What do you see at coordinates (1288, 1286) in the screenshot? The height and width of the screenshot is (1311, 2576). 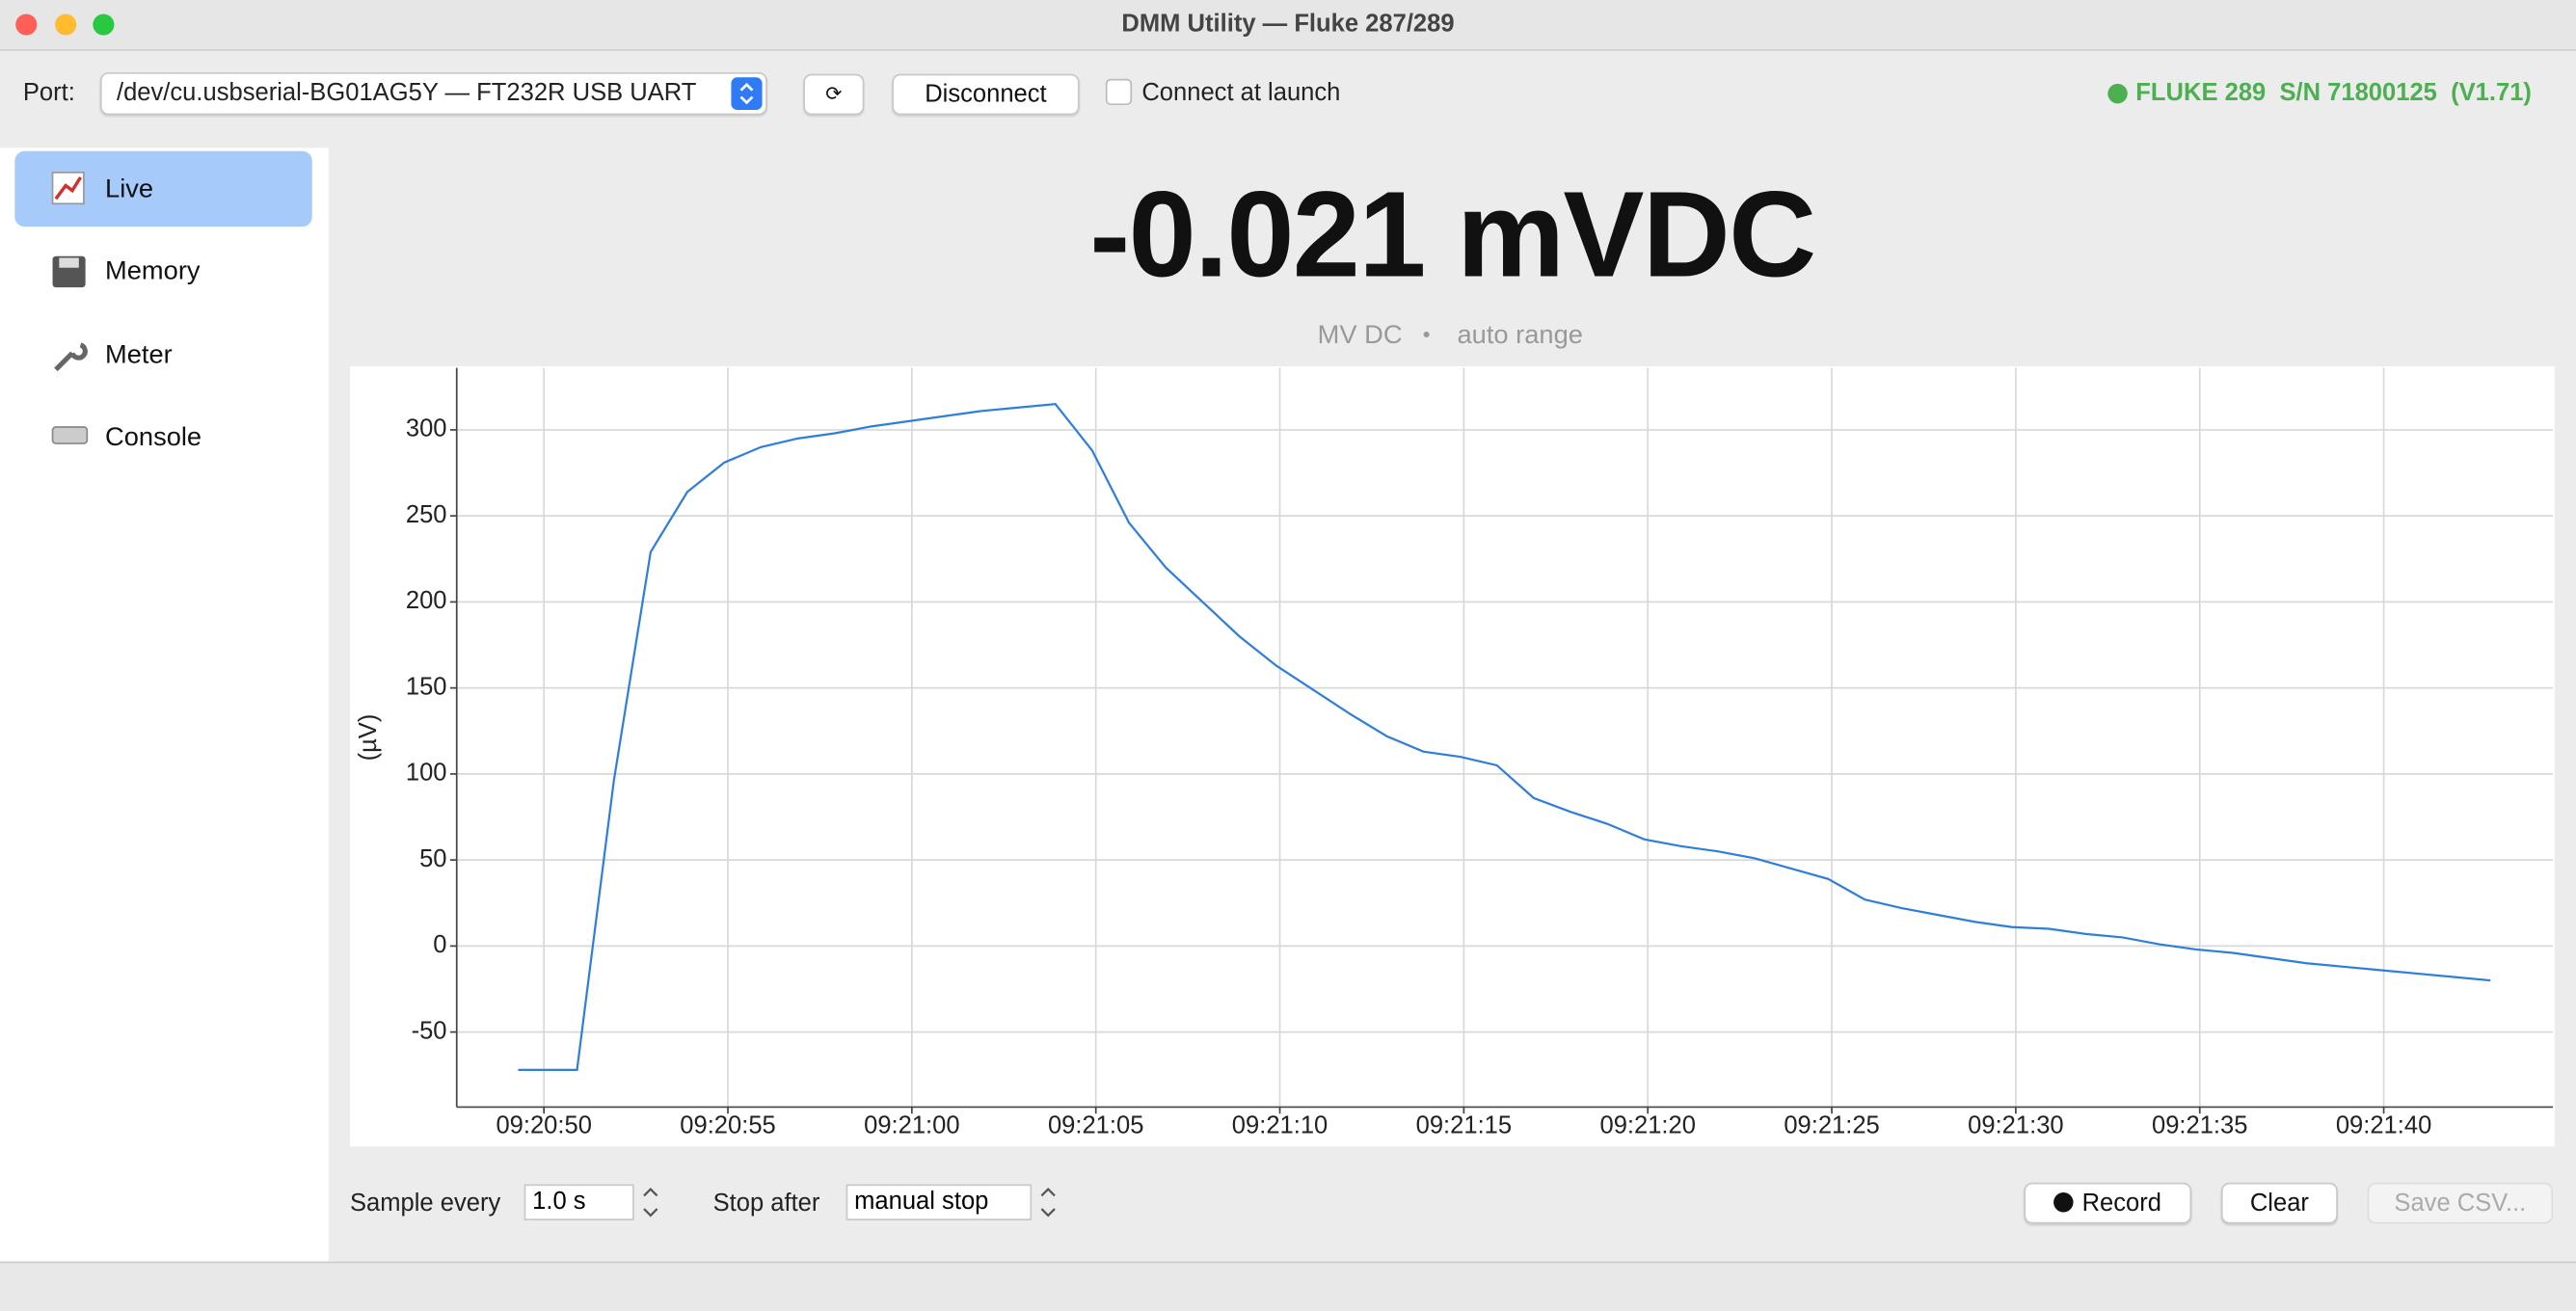 I see `status-bar` at bounding box center [1288, 1286].